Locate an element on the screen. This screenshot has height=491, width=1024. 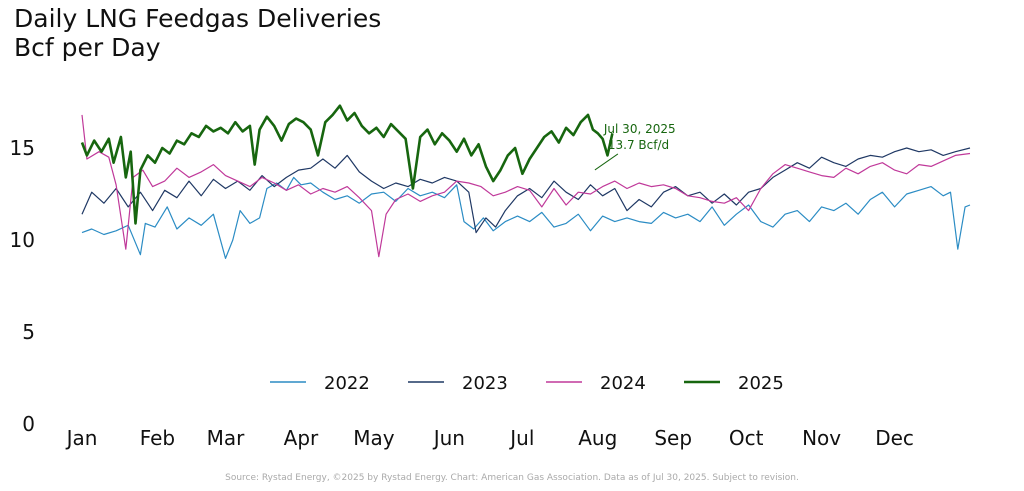
x-tick-label: Jan is located at coordinates (81, 438).